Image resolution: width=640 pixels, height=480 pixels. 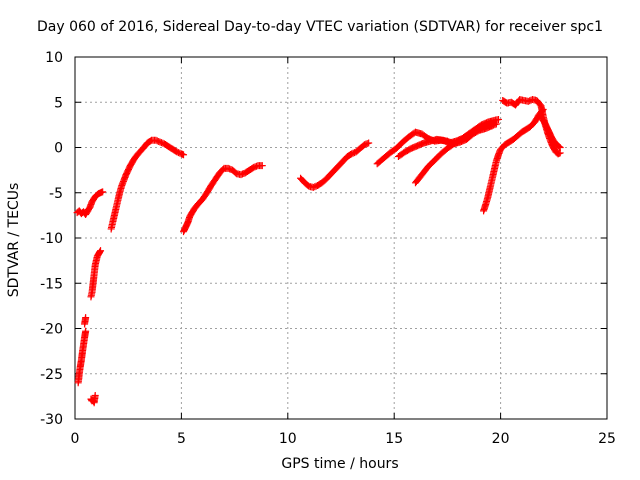 I want to click on series-arc1, so click(x=90, y=203).